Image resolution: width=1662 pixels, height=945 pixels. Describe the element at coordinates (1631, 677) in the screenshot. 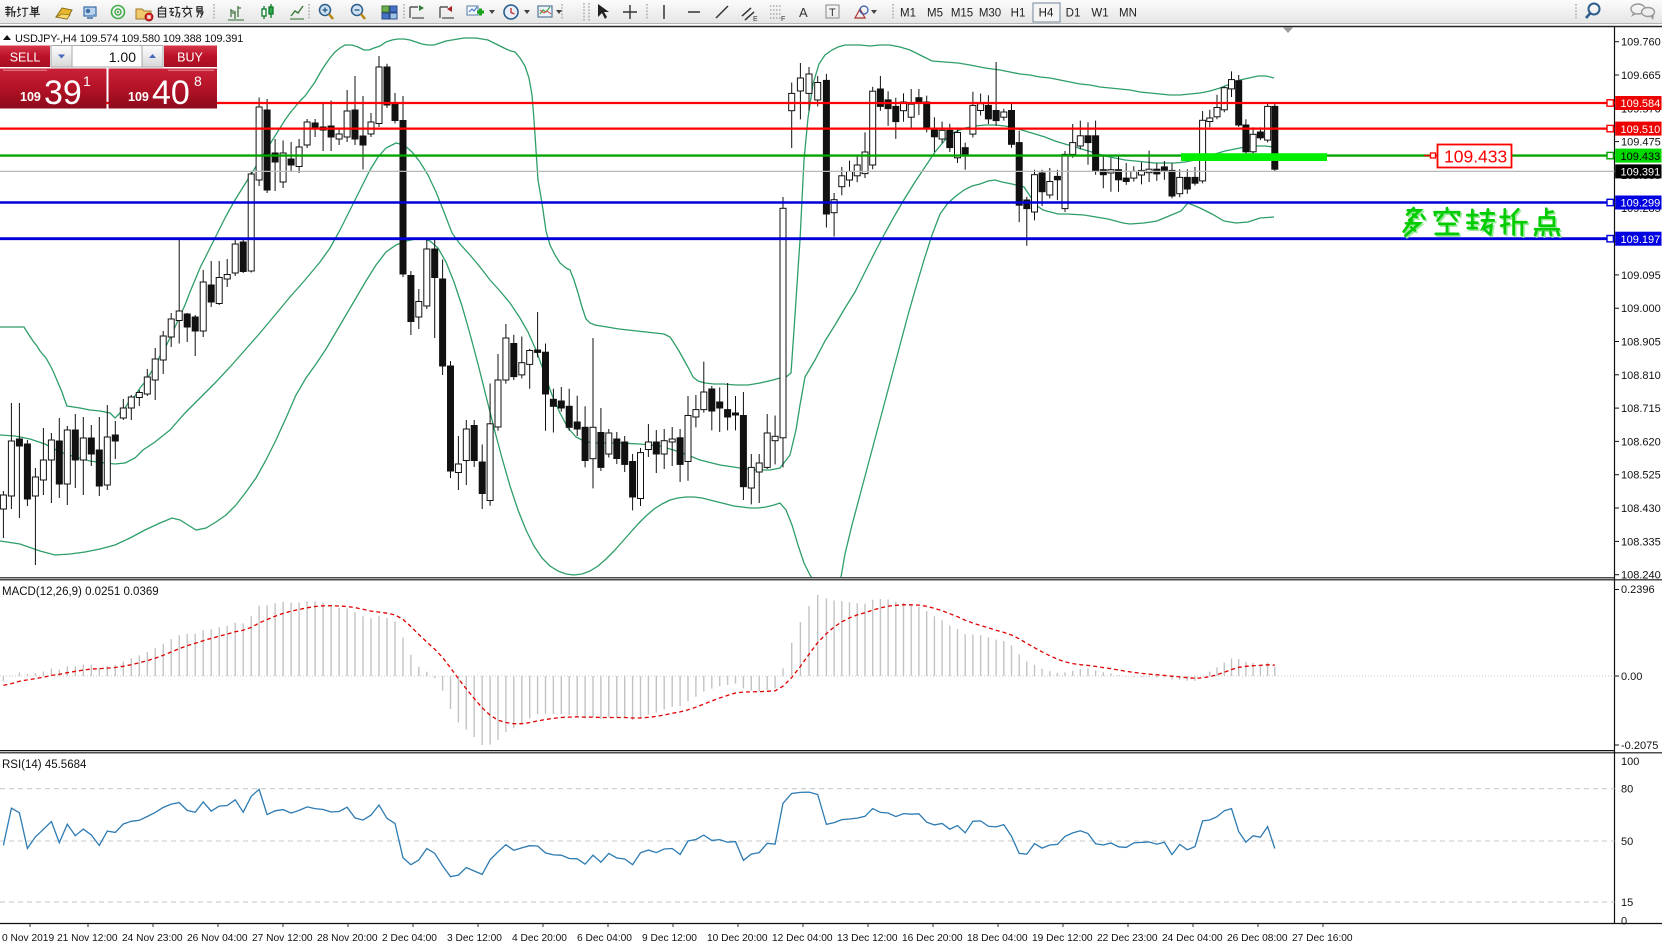

I see `svg-text: 0.00` at that location.